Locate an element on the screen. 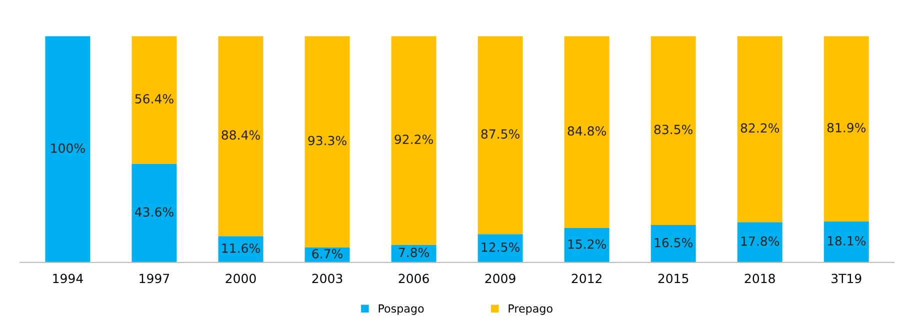 The height and width of the screenshot is (328, 915). x-tick-label: 2018 is located at coordinates (759, 279).